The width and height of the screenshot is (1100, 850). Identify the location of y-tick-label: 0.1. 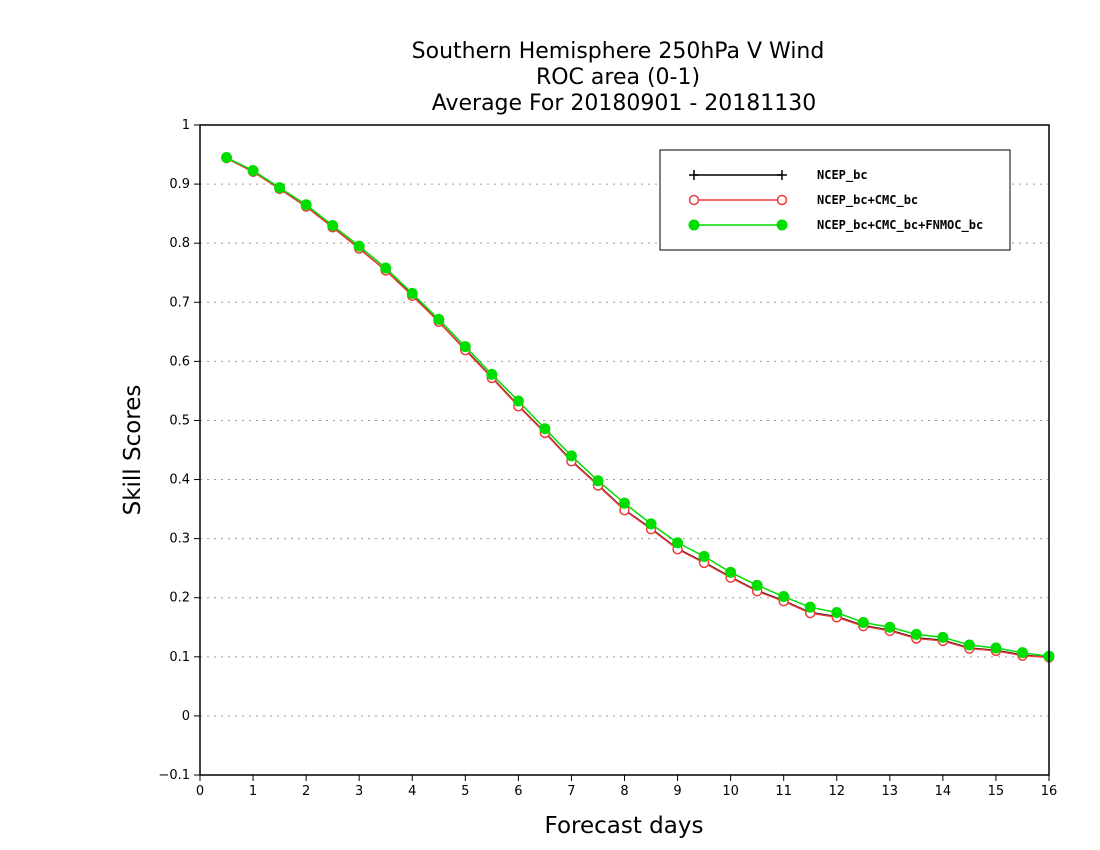
(179, 657).